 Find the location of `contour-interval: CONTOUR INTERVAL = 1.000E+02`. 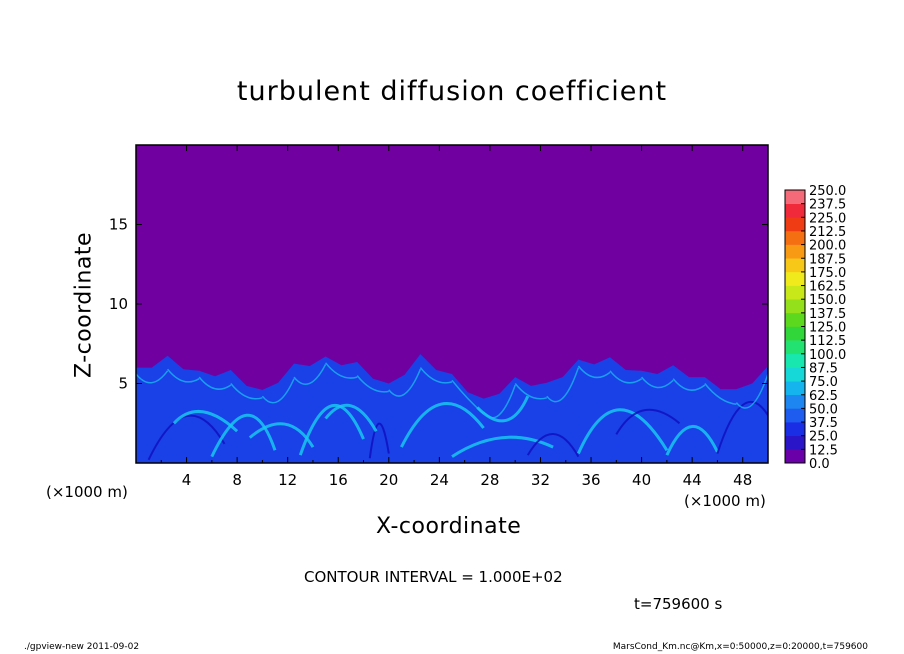

contour-interval: CONTOUR INTERVAL = 1.000E+02 is located at coordinates (433, 577).